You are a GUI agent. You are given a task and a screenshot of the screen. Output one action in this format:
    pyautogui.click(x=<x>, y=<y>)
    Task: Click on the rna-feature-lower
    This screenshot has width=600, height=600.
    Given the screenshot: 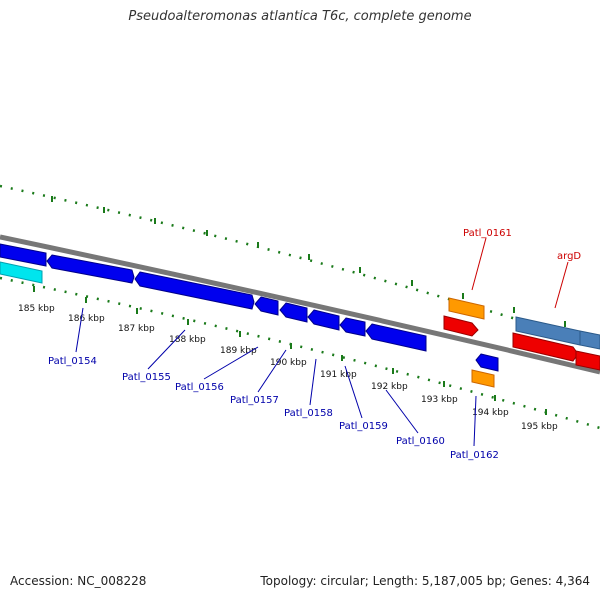 What is the action you would take?
    pyautogui.click(x=483, y=378)
    